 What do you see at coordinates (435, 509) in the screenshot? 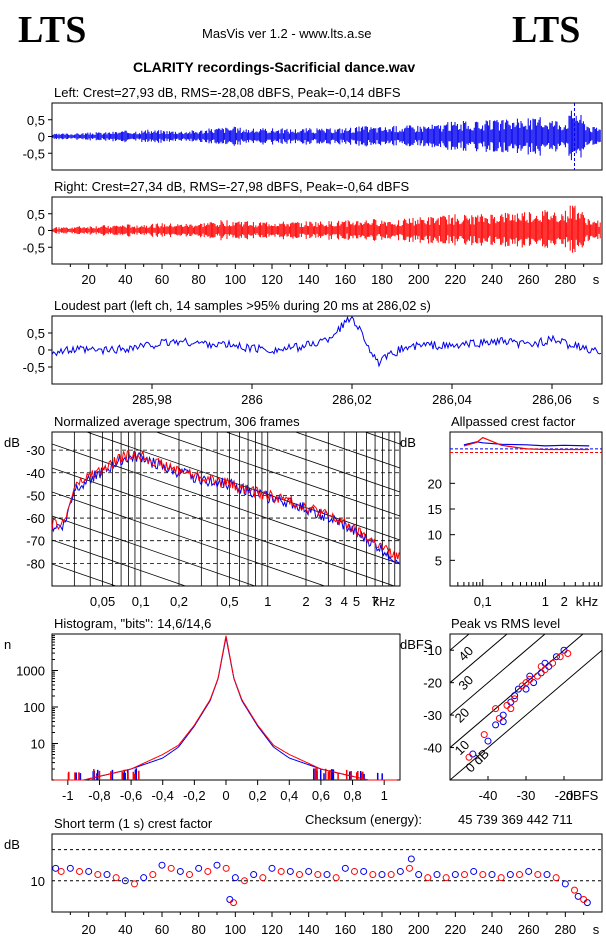
I see `crest-ytick-label-1: 15` at bounding box center [435, 509].